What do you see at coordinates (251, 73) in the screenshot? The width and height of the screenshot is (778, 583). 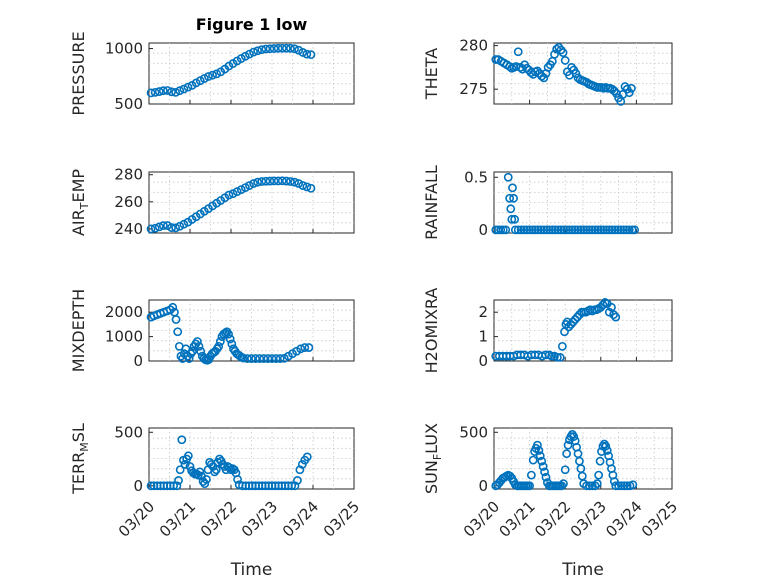 I see `axes-frame` at bounding box center [251, 73].